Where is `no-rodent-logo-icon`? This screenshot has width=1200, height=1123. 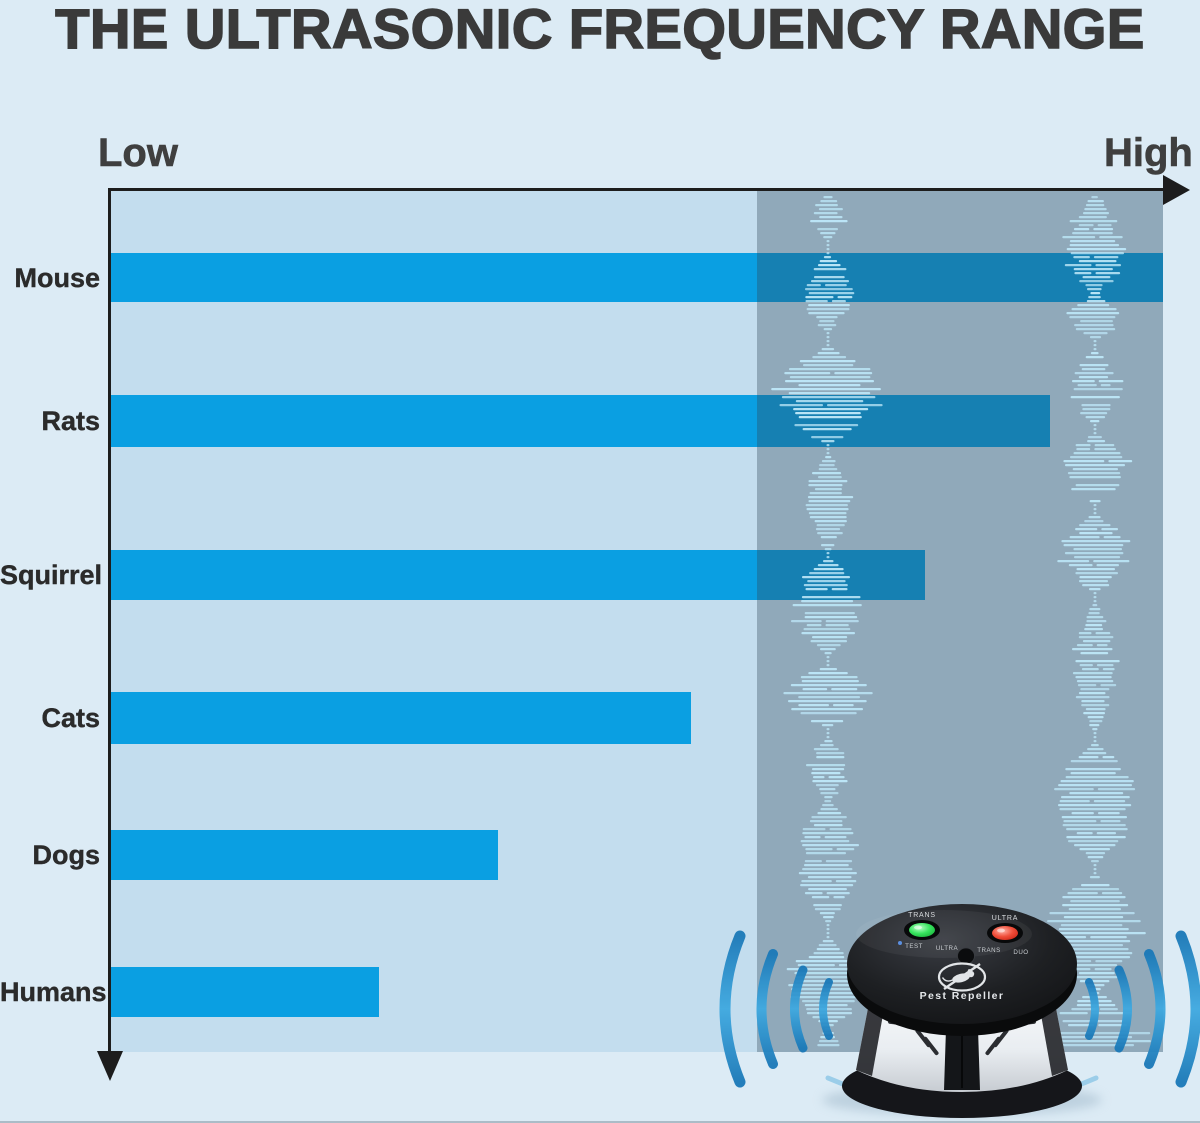
no-rodent-logo-icon is located at coordinates (962, 977).